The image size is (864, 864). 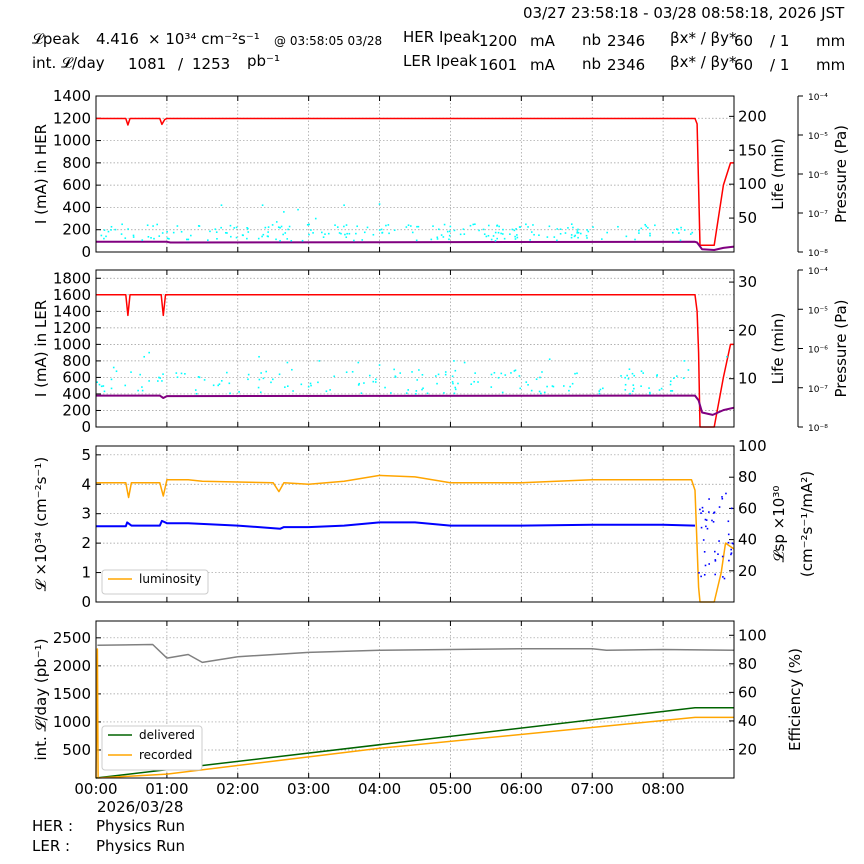 I want to click on y-tick-label: 0, so click(x=86, y=252).